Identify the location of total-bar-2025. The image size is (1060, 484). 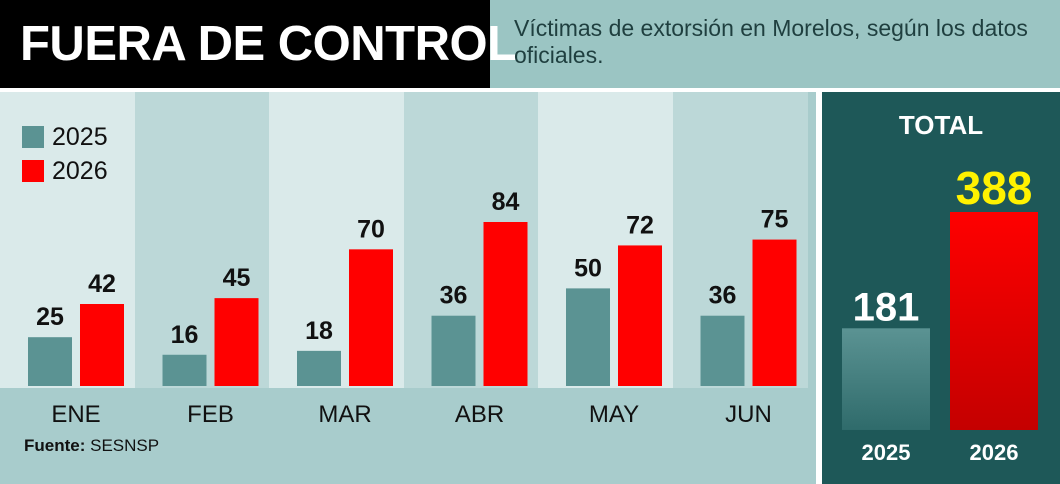
(886, 379).